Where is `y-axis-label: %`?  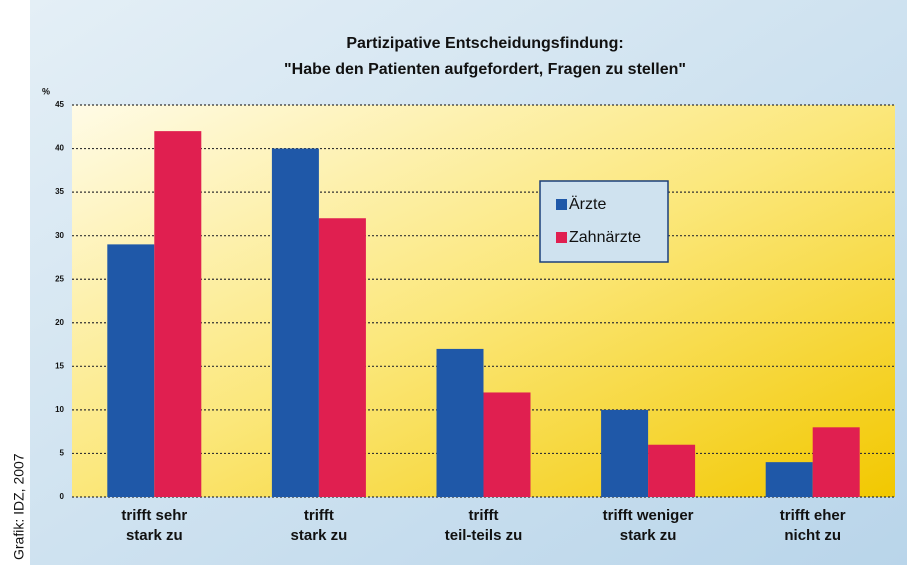
y-axis-label: % is located at coordinates (46, 91).